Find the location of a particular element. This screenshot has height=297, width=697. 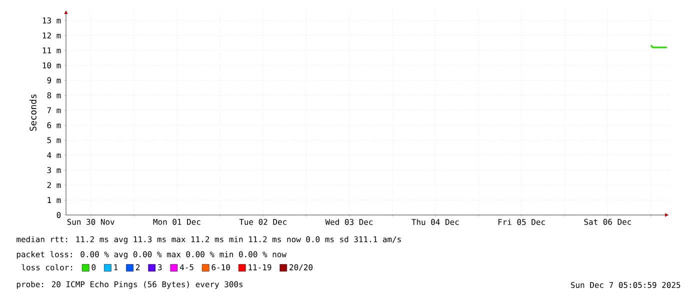

y-axis-title: Seconds is located at coordinates (33, 112).